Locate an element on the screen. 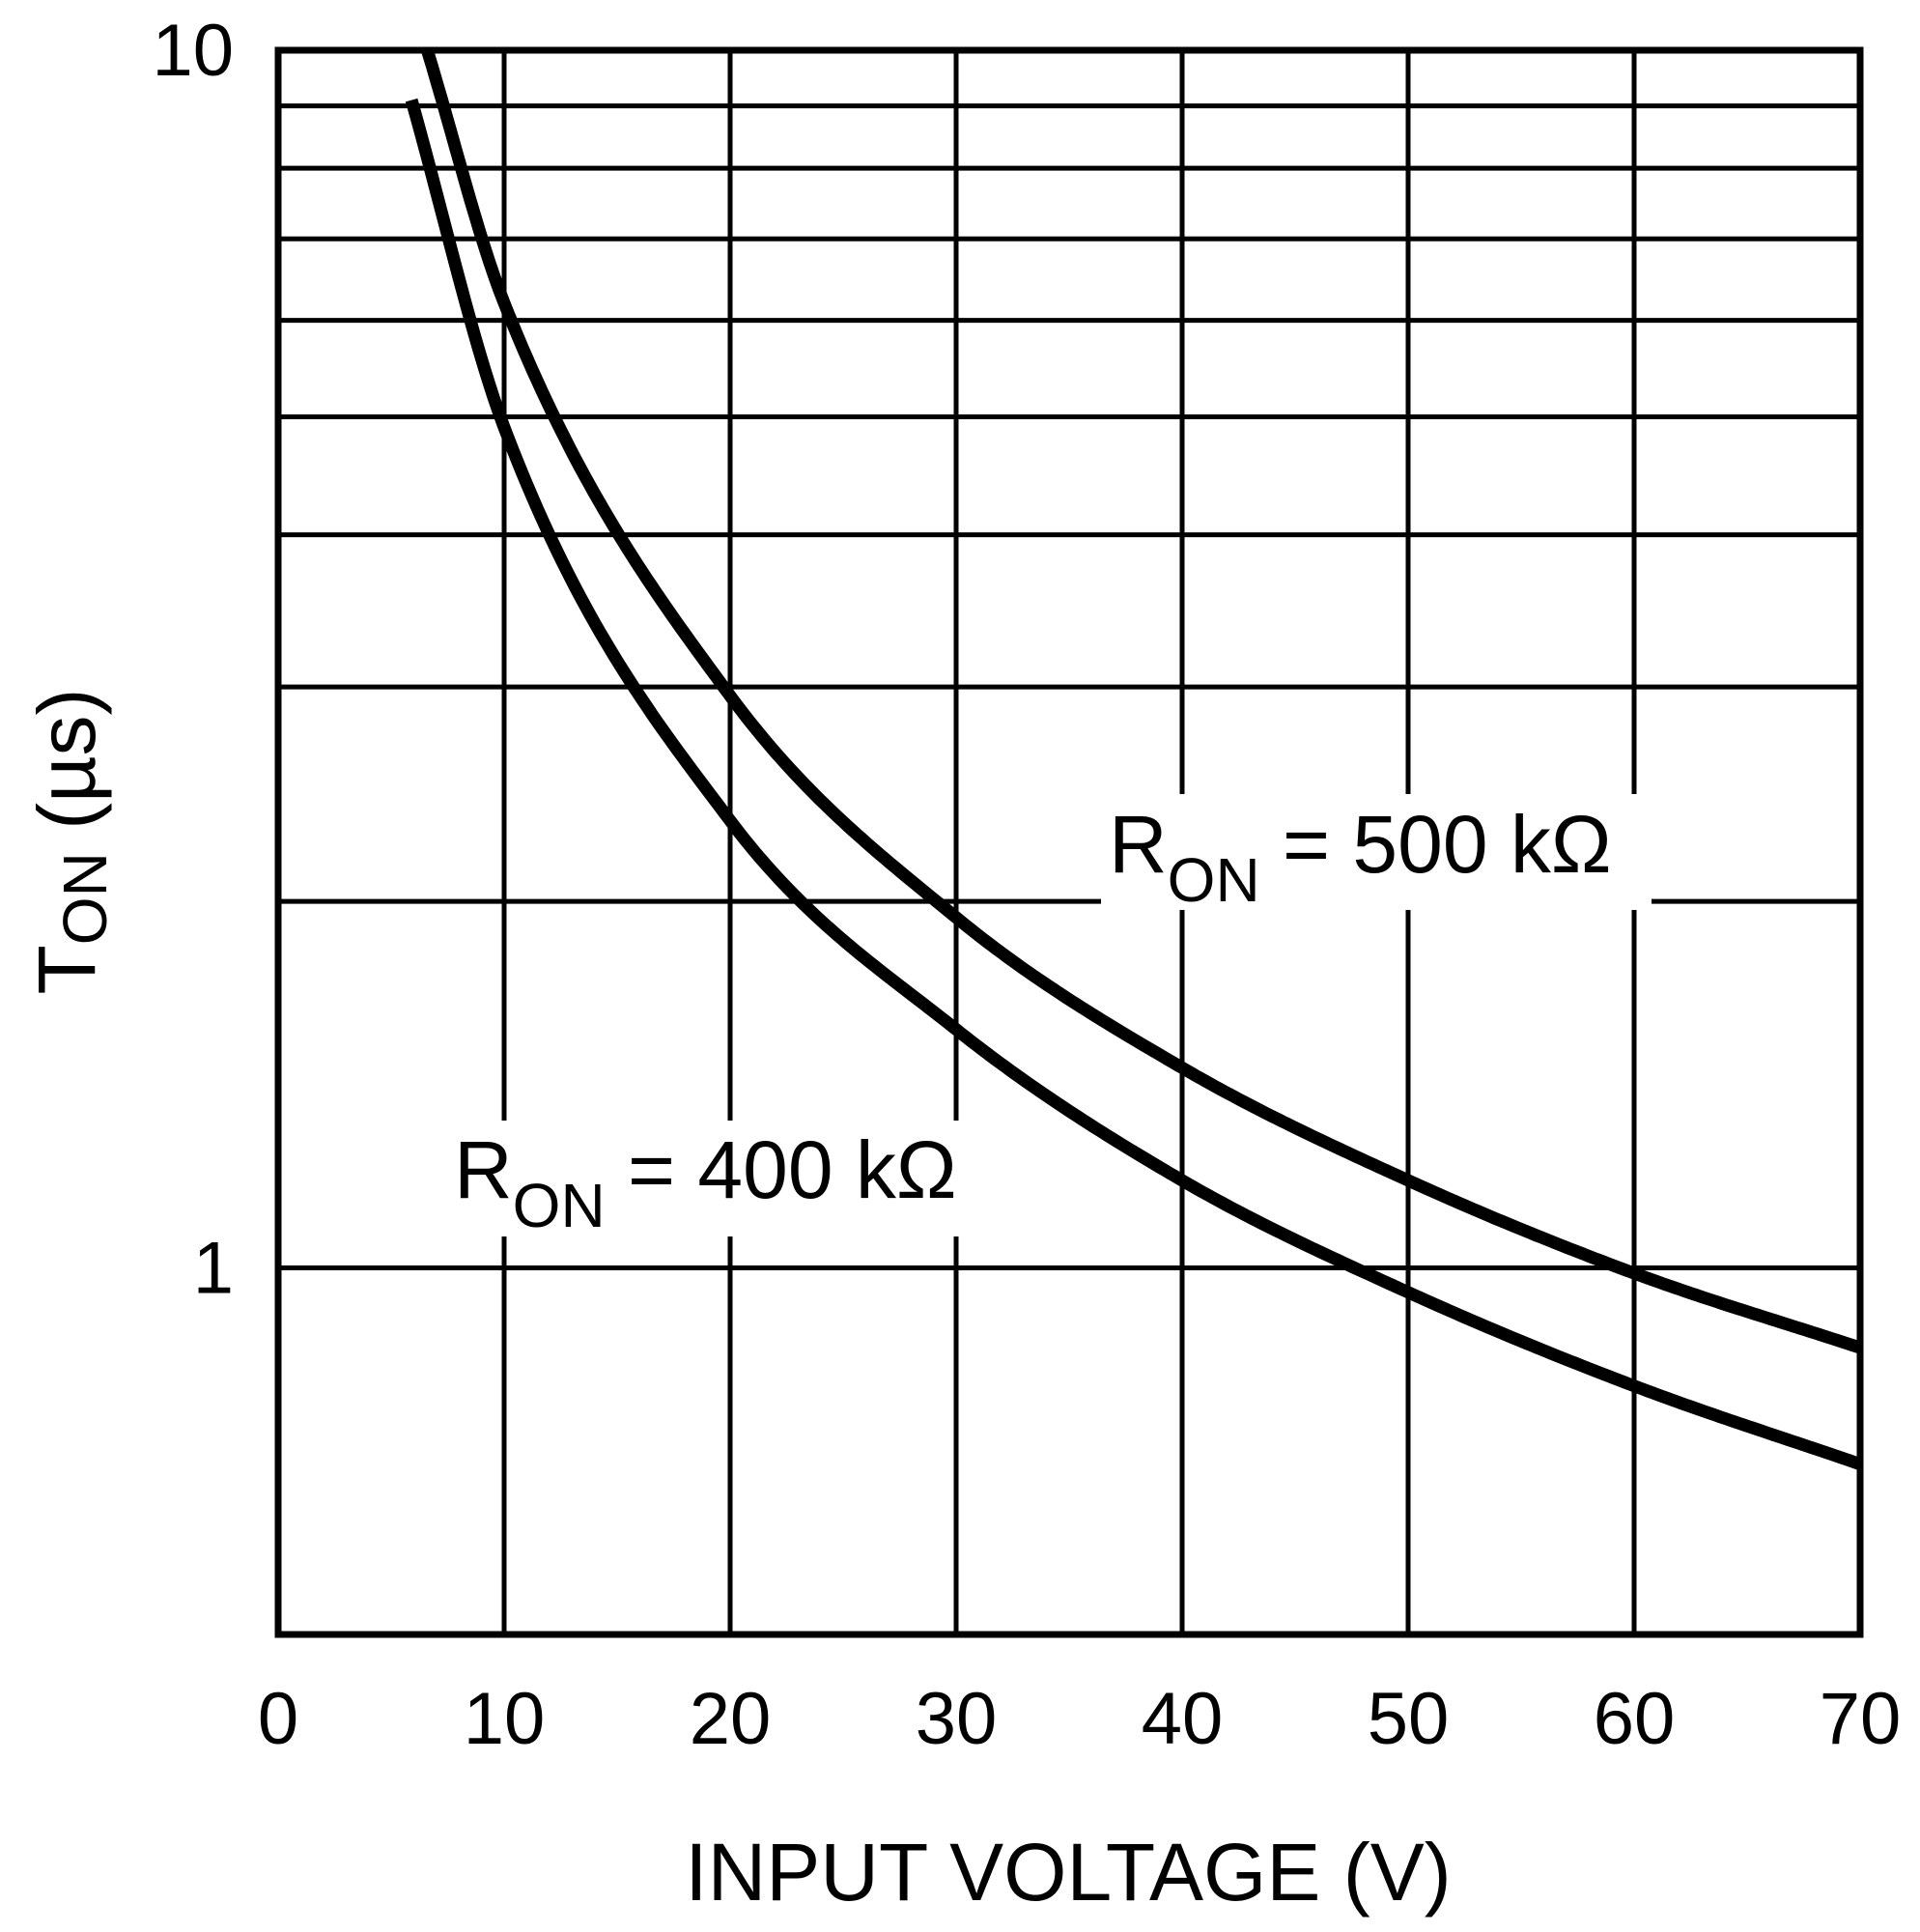 The width and height of the screenshot is (1920, 1932). series-label-500k: RON = 500 kΩ is located at coordinates (1360, 857).